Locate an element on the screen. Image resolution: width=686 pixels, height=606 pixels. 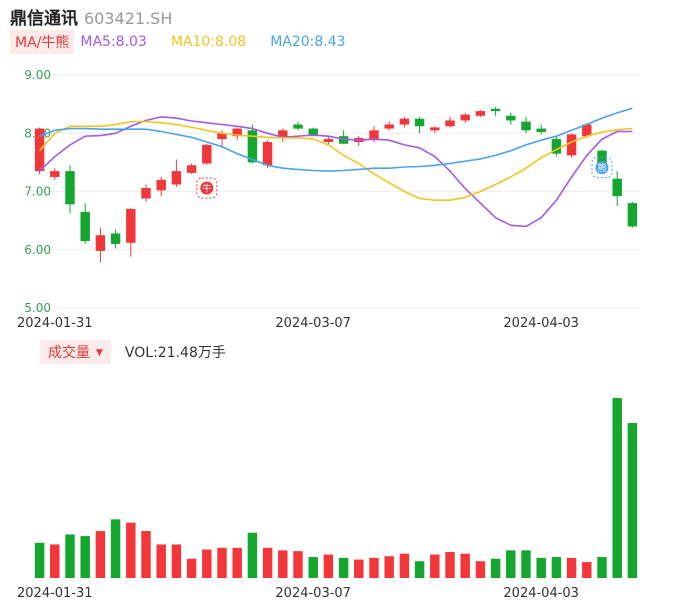
bear-badge: 熊 is located at coordinates (602, 168).